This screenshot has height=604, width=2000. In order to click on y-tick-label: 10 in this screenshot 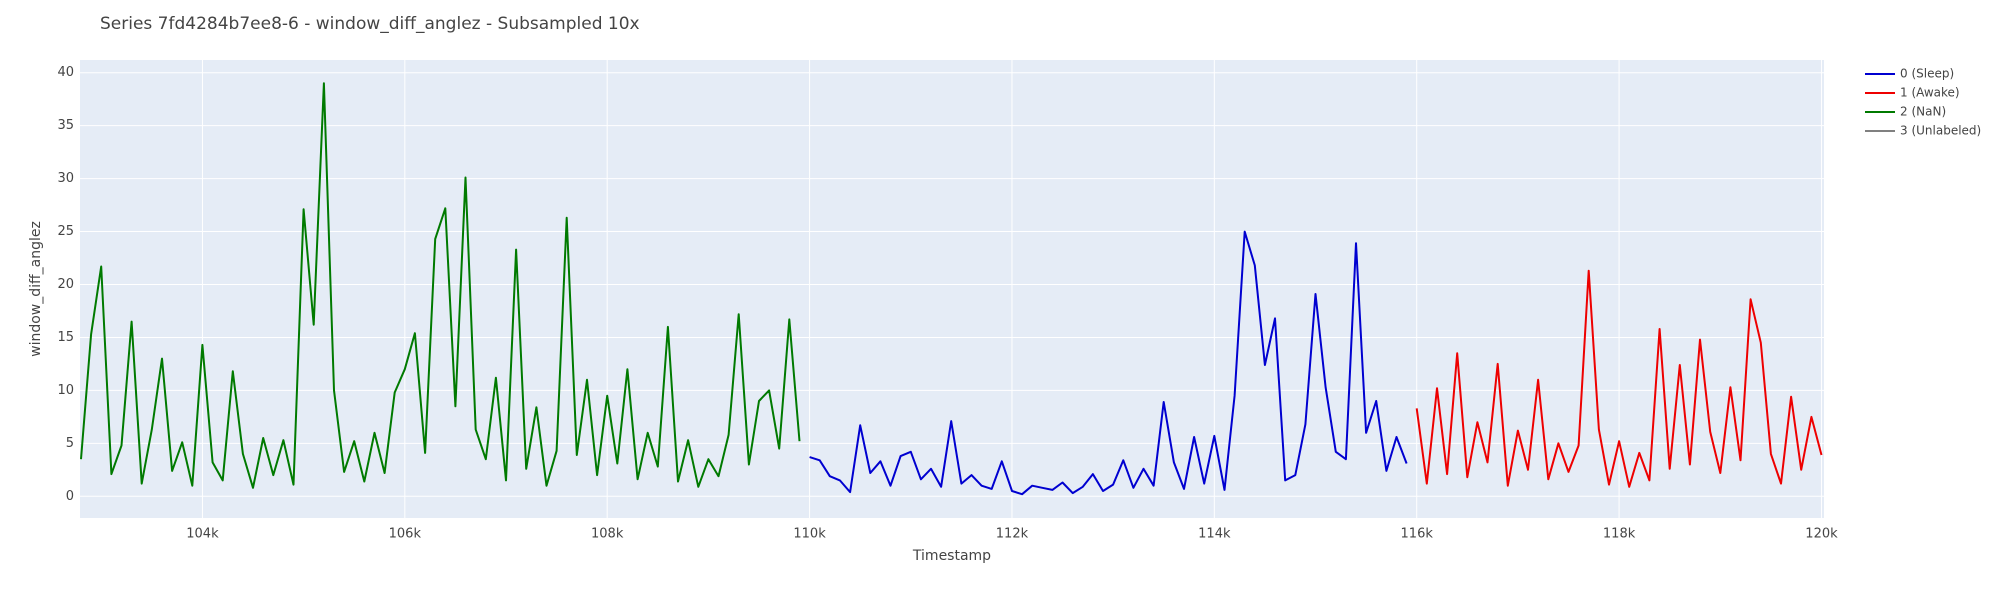, I will do `click(65, 390)`.